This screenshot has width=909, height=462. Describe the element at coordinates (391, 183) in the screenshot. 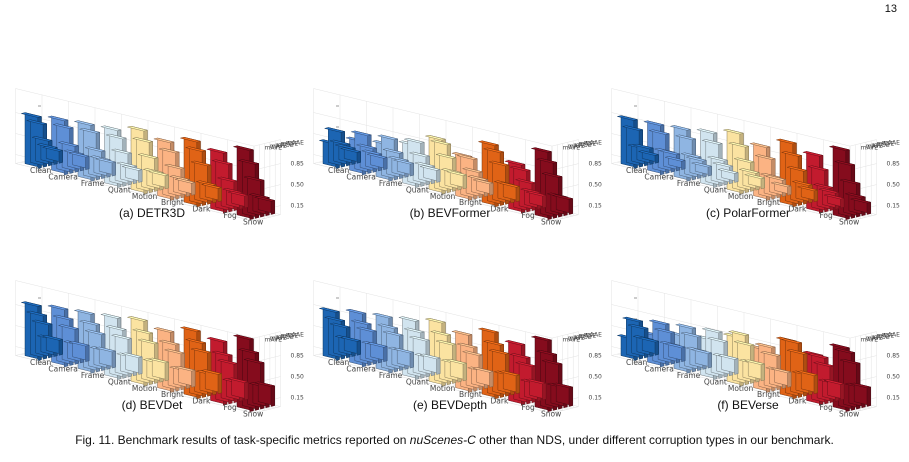

I see `x-tick-label: Frame` at that location.